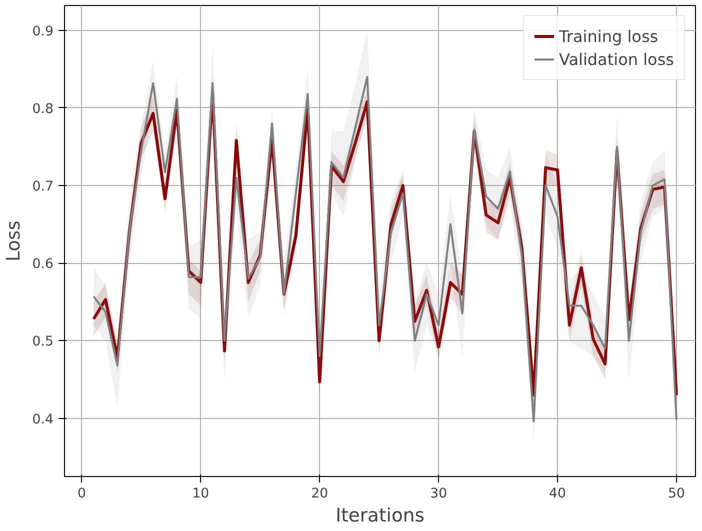 The height and width of the screenshot is (531, 702). Describe the element at coordinates (201, 494) in the screenshot. I see `x-tick-label: 10` at that location.